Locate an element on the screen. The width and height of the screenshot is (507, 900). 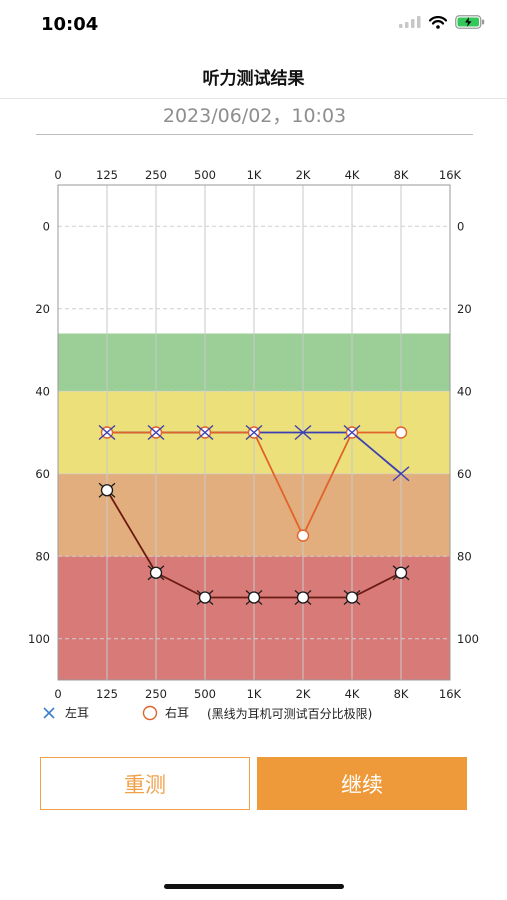
home-indicator is located at coordinates (254, 886).